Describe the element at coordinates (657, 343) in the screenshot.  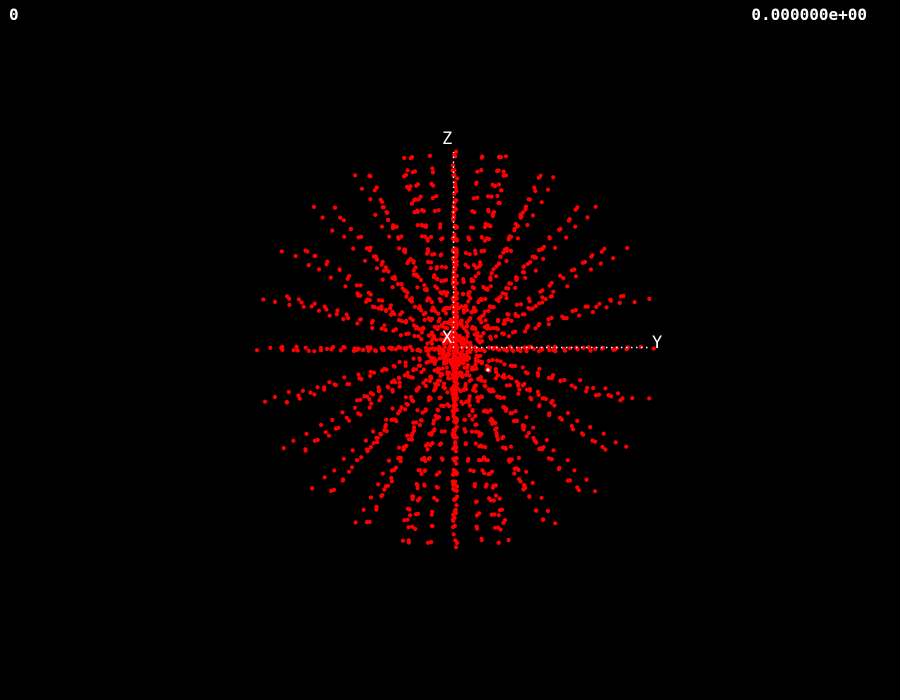
I see `axis-label-y: Y` at that location.